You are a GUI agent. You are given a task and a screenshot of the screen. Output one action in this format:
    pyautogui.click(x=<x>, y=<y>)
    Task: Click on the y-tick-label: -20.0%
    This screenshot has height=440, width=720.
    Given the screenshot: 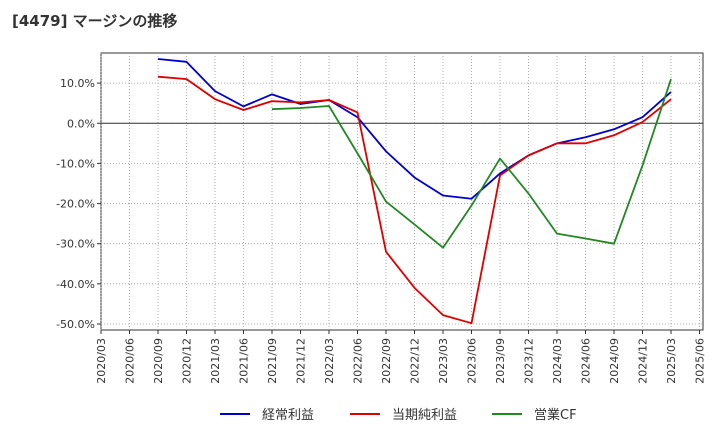 What is the action you would take?
    pyautogui.click(x=75, y=204)
    